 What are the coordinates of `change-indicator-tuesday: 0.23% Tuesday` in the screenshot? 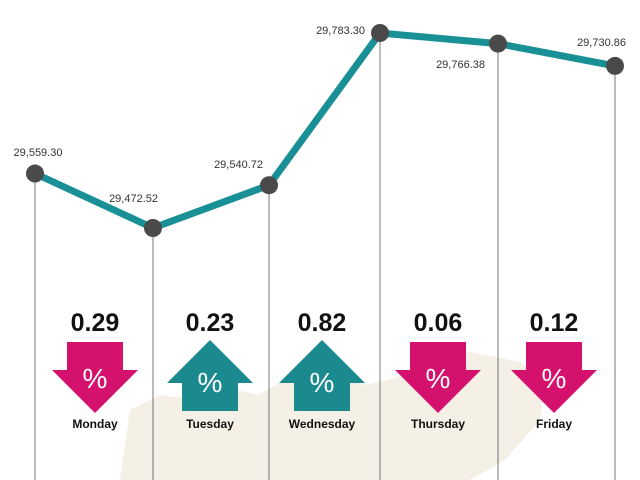 It's located at (210, 370).